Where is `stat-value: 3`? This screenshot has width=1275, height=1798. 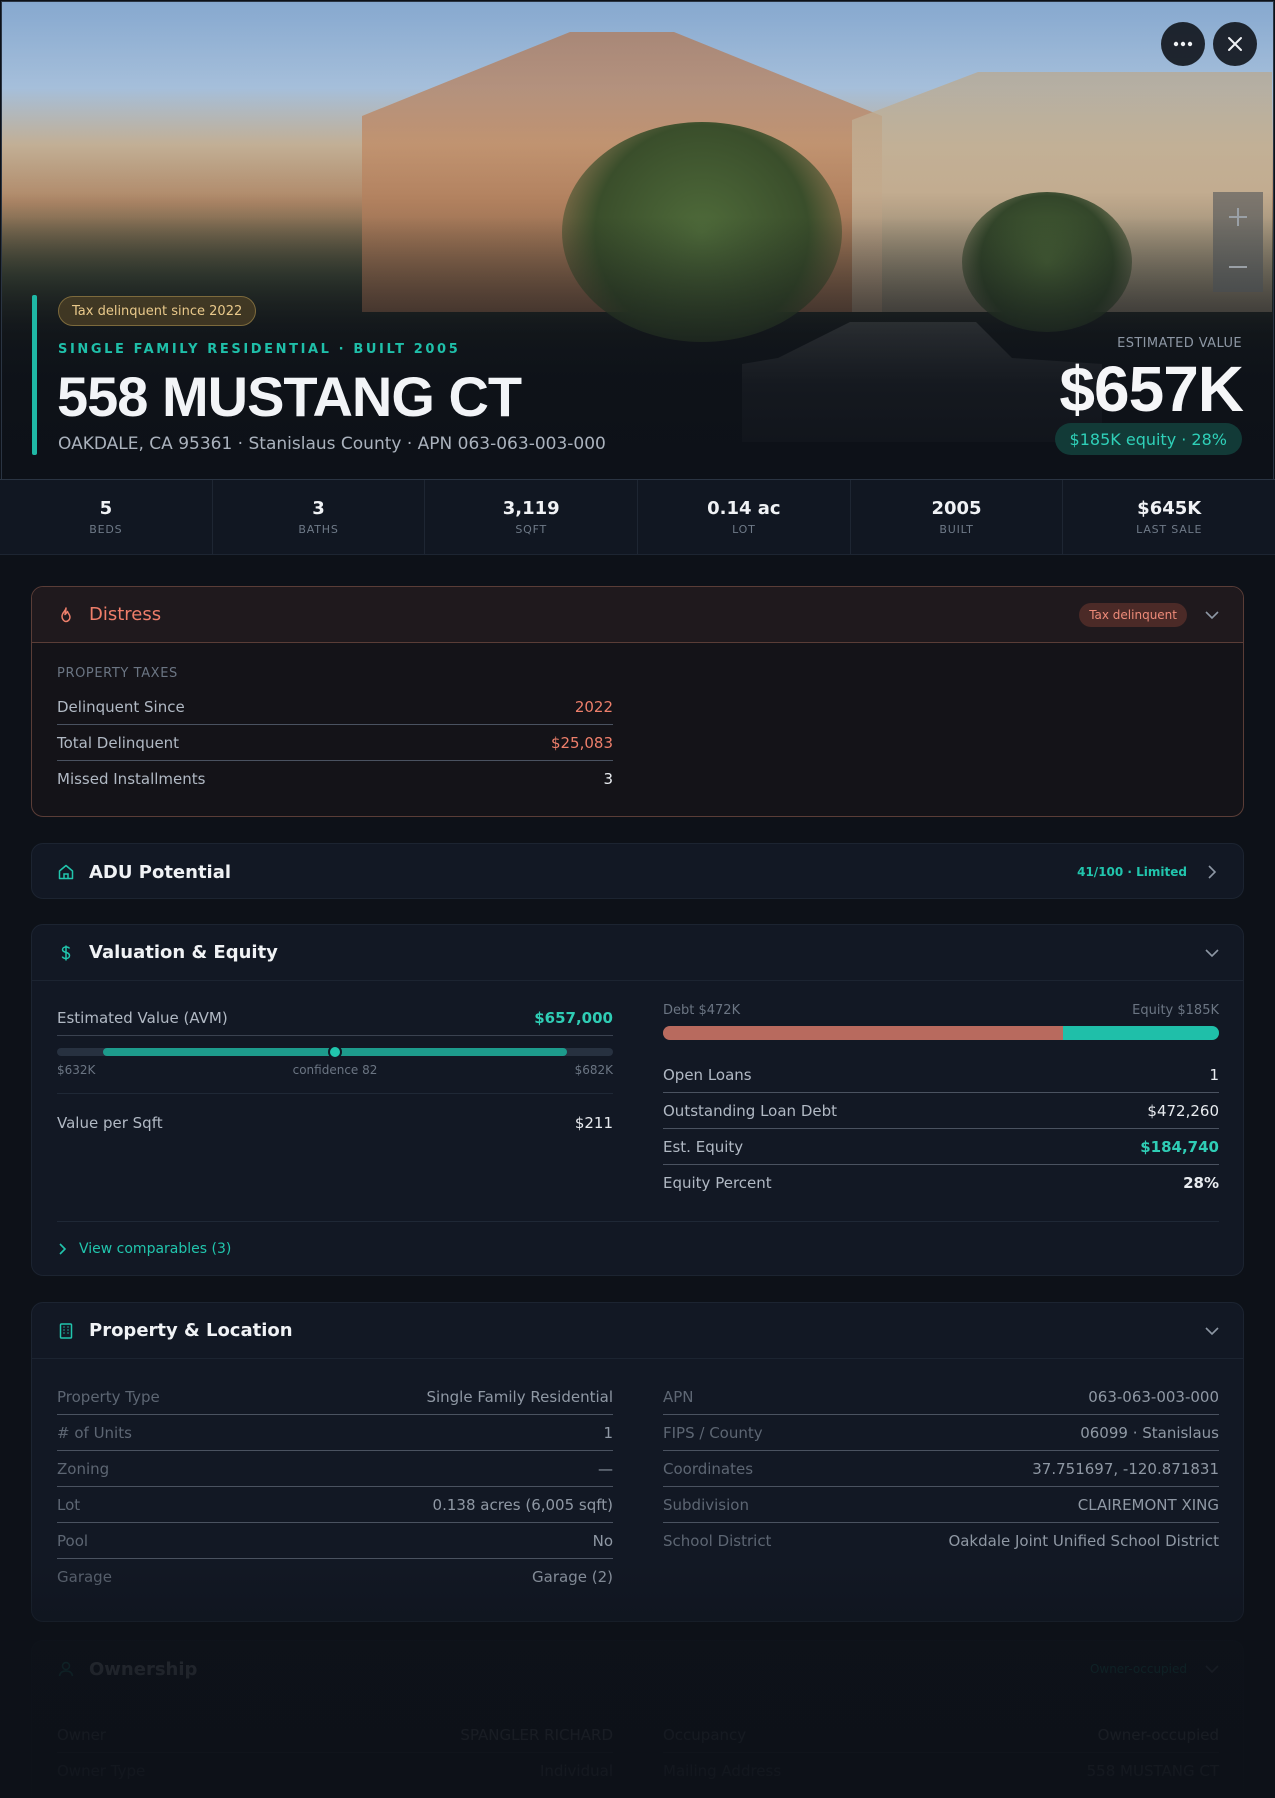
stat-value: 3 is located at coordinates (318, 508).